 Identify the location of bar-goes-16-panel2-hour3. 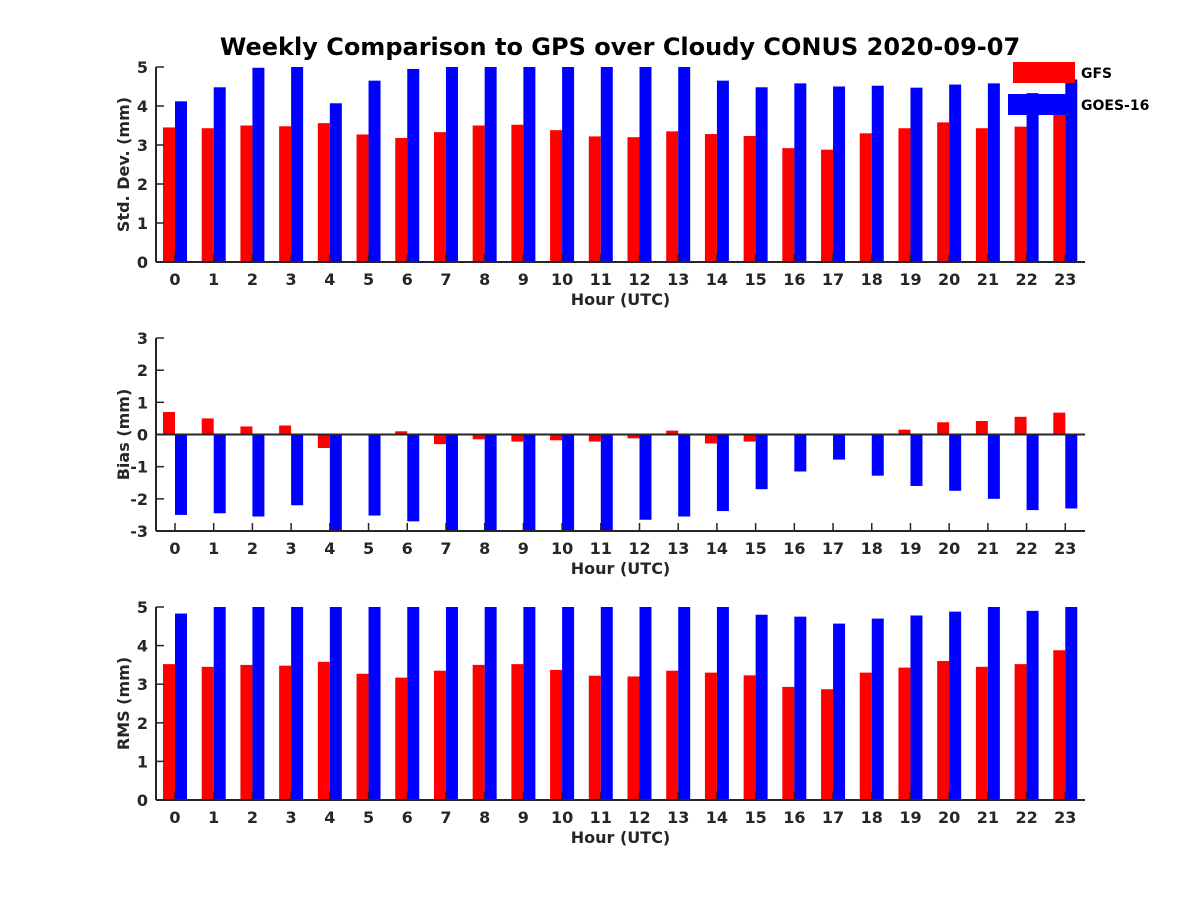
(297, 470).